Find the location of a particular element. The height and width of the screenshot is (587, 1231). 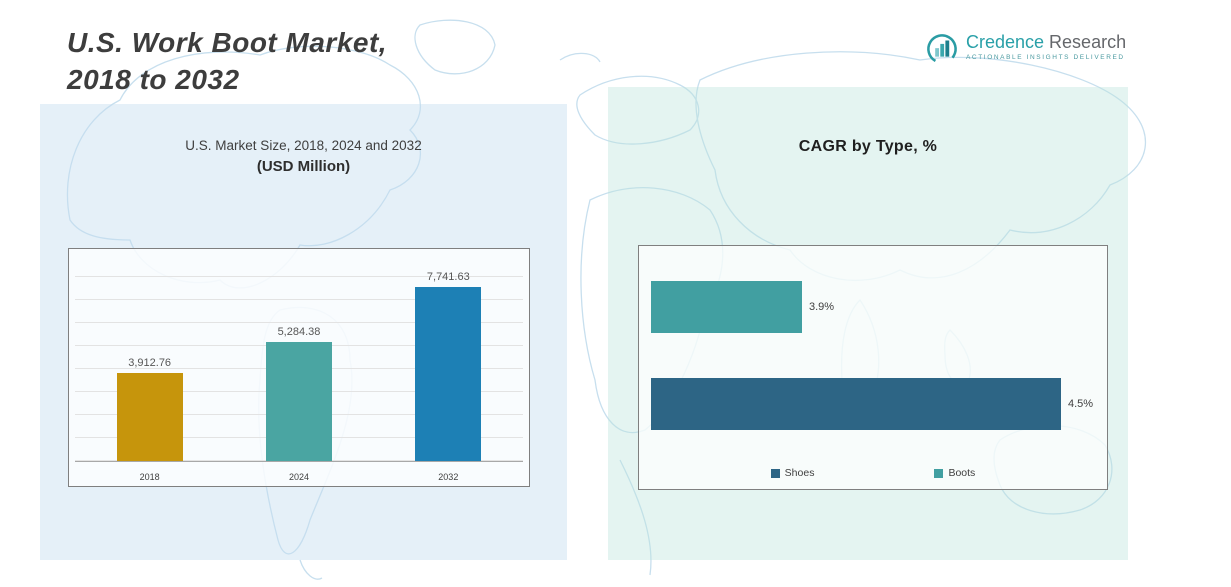

cagr-value-label: 3.9% is located at coordinates (822, 307).